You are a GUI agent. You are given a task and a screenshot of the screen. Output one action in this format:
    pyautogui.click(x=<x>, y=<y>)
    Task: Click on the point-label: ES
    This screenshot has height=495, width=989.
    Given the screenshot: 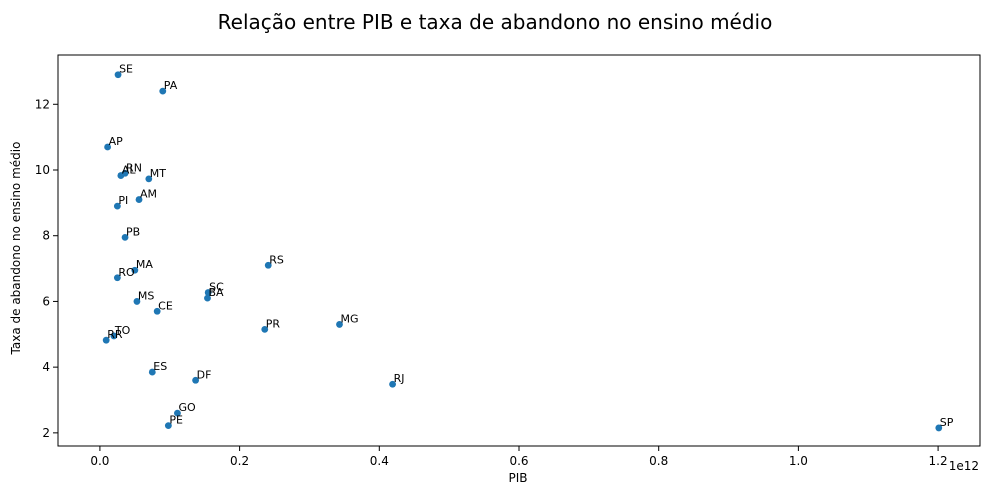 What is the action you would take?
    pyautogui.click(x=160, y=366)
    